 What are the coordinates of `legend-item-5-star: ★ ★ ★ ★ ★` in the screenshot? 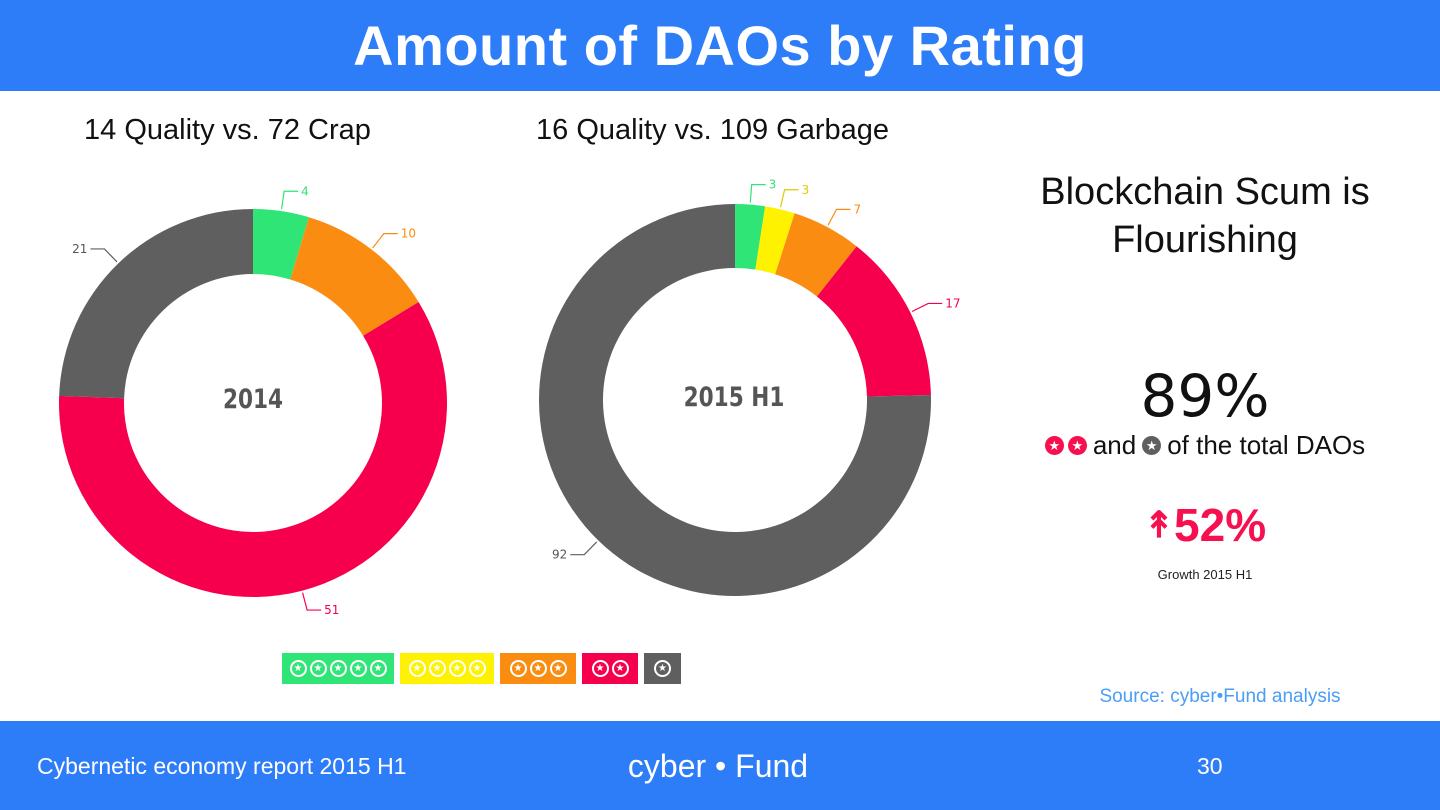 It's located at (338, 668).